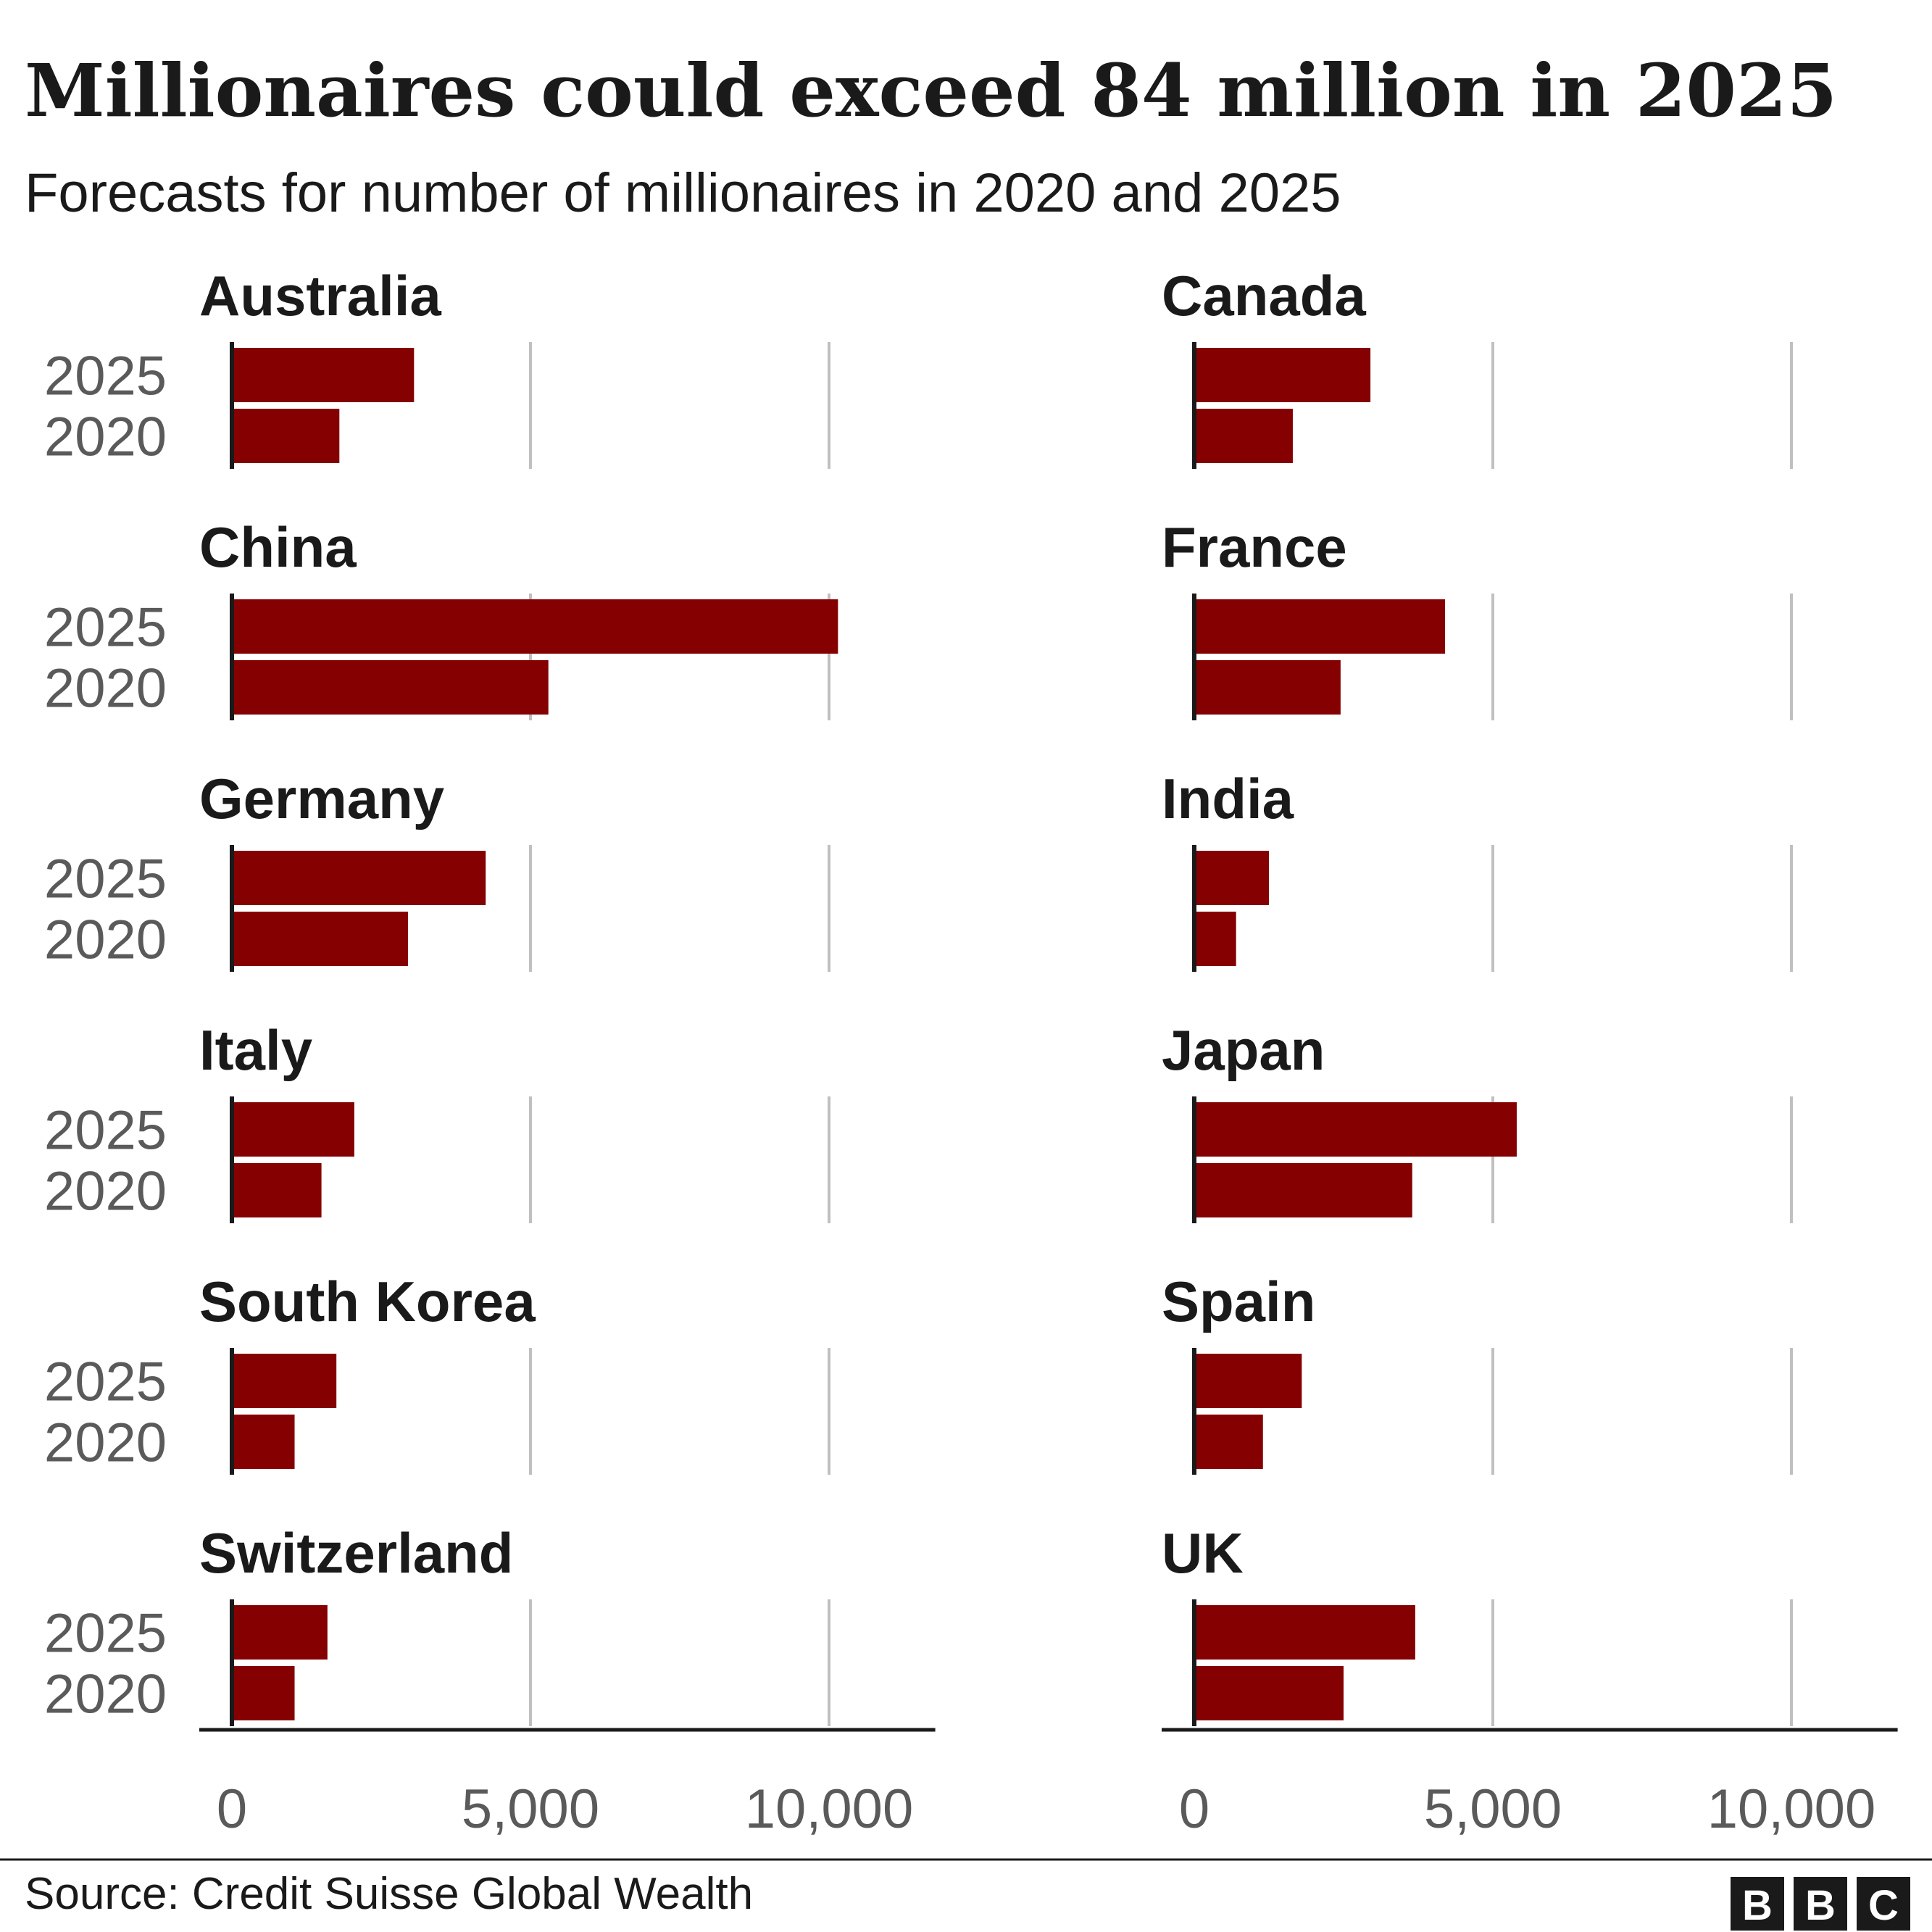 This screenshot has height=1932, width=1932. Describe the element at coordinates (232, 1809) in the screenshot. I see `x-tick-label-left-0: 0` at that location.